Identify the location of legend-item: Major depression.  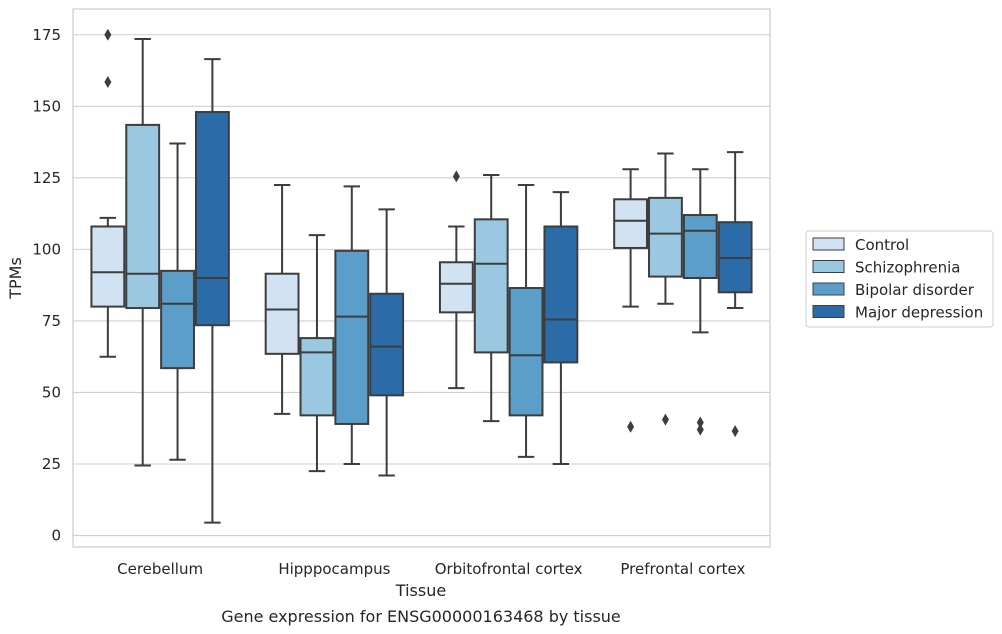
(897, 313).